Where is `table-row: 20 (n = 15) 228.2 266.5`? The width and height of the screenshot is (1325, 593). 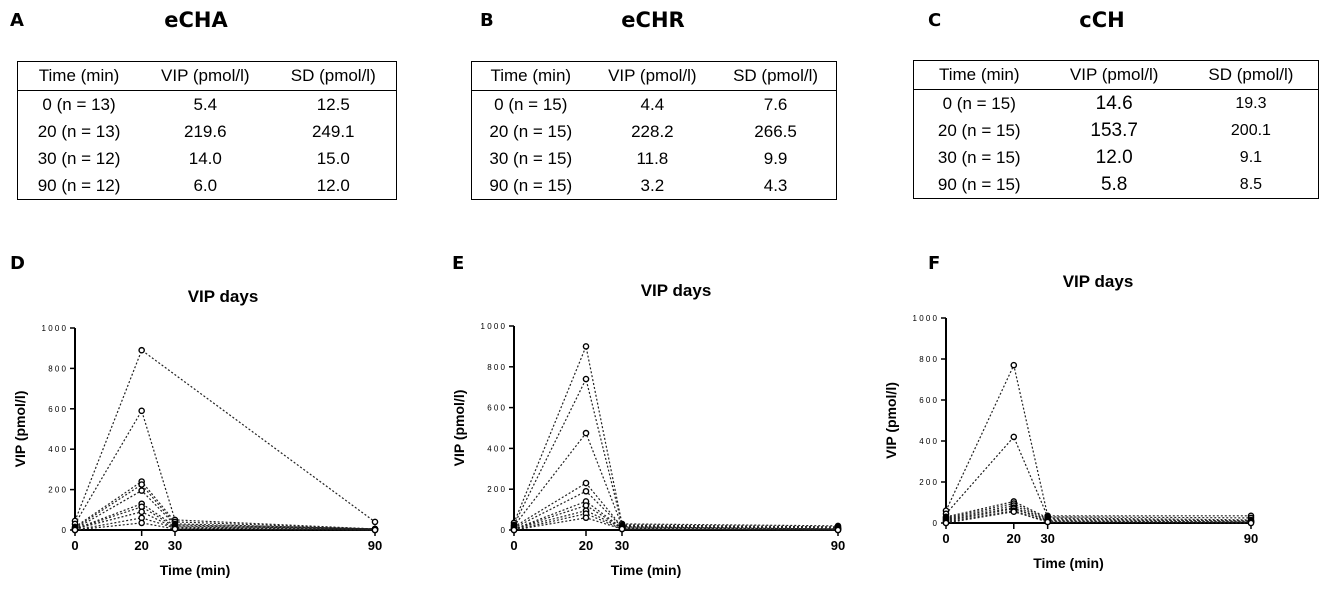
table-row: 20 (n = 15) 228.2 266.5 is located at coordinates (654, 131).